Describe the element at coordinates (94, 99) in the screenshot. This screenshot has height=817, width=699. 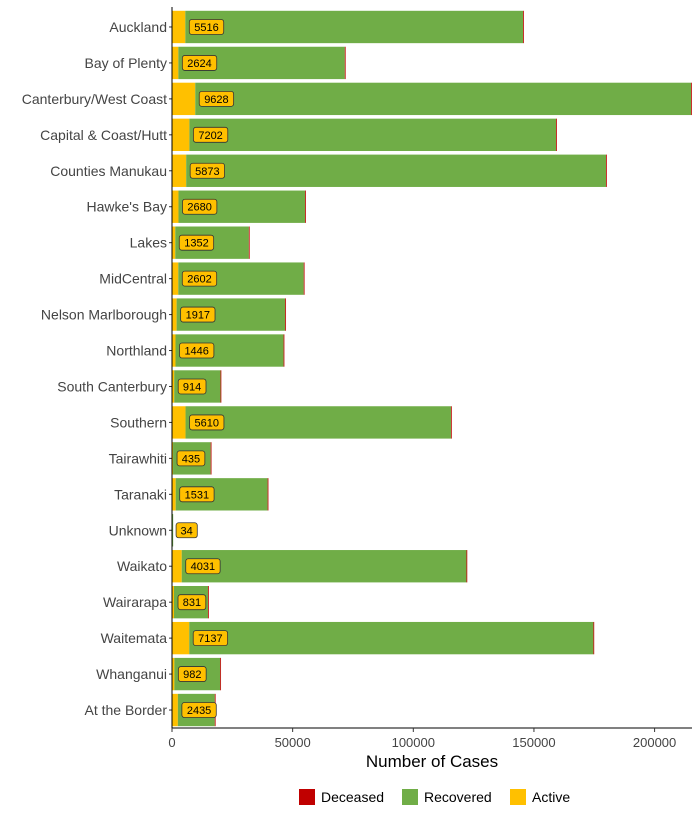
I see `y-tick-label: Canterbury/West Coast` at that location.